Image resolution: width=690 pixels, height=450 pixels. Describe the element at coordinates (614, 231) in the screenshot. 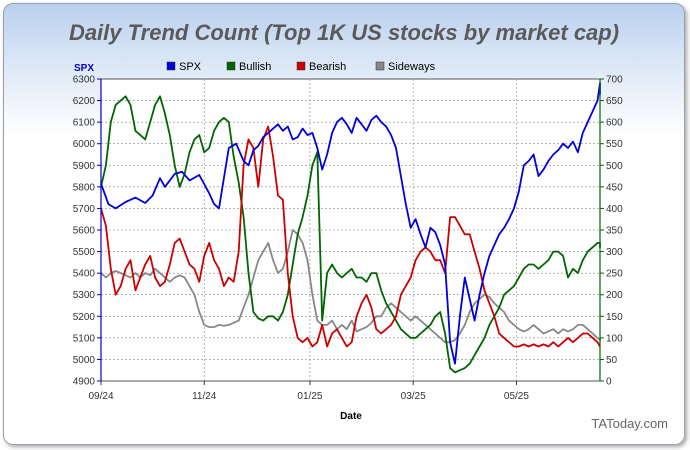

I see `y-right-tick-label: 350` at that location.